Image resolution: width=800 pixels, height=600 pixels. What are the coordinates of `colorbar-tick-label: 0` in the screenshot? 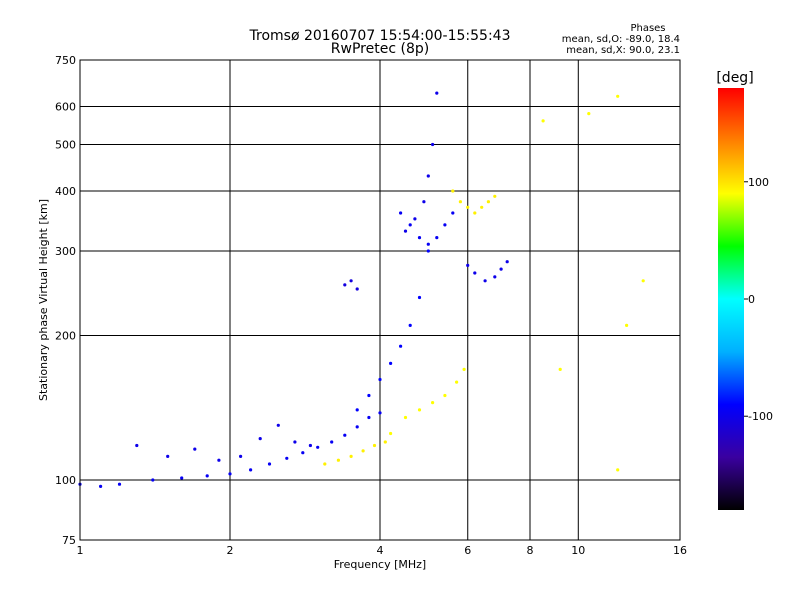 It's located at (751, 299).